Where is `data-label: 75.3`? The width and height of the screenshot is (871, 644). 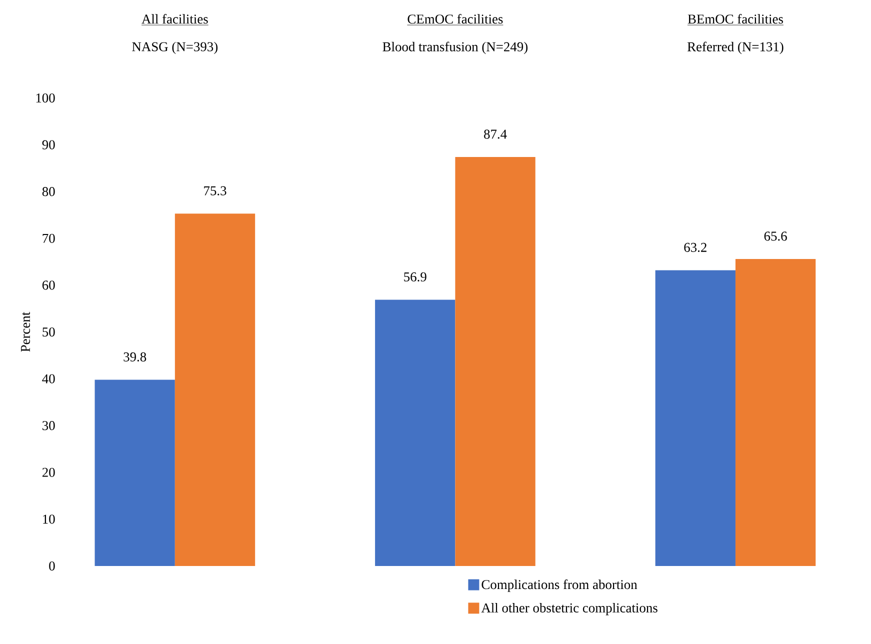
data-label: 75.3 is located at coordinates (215, 191).